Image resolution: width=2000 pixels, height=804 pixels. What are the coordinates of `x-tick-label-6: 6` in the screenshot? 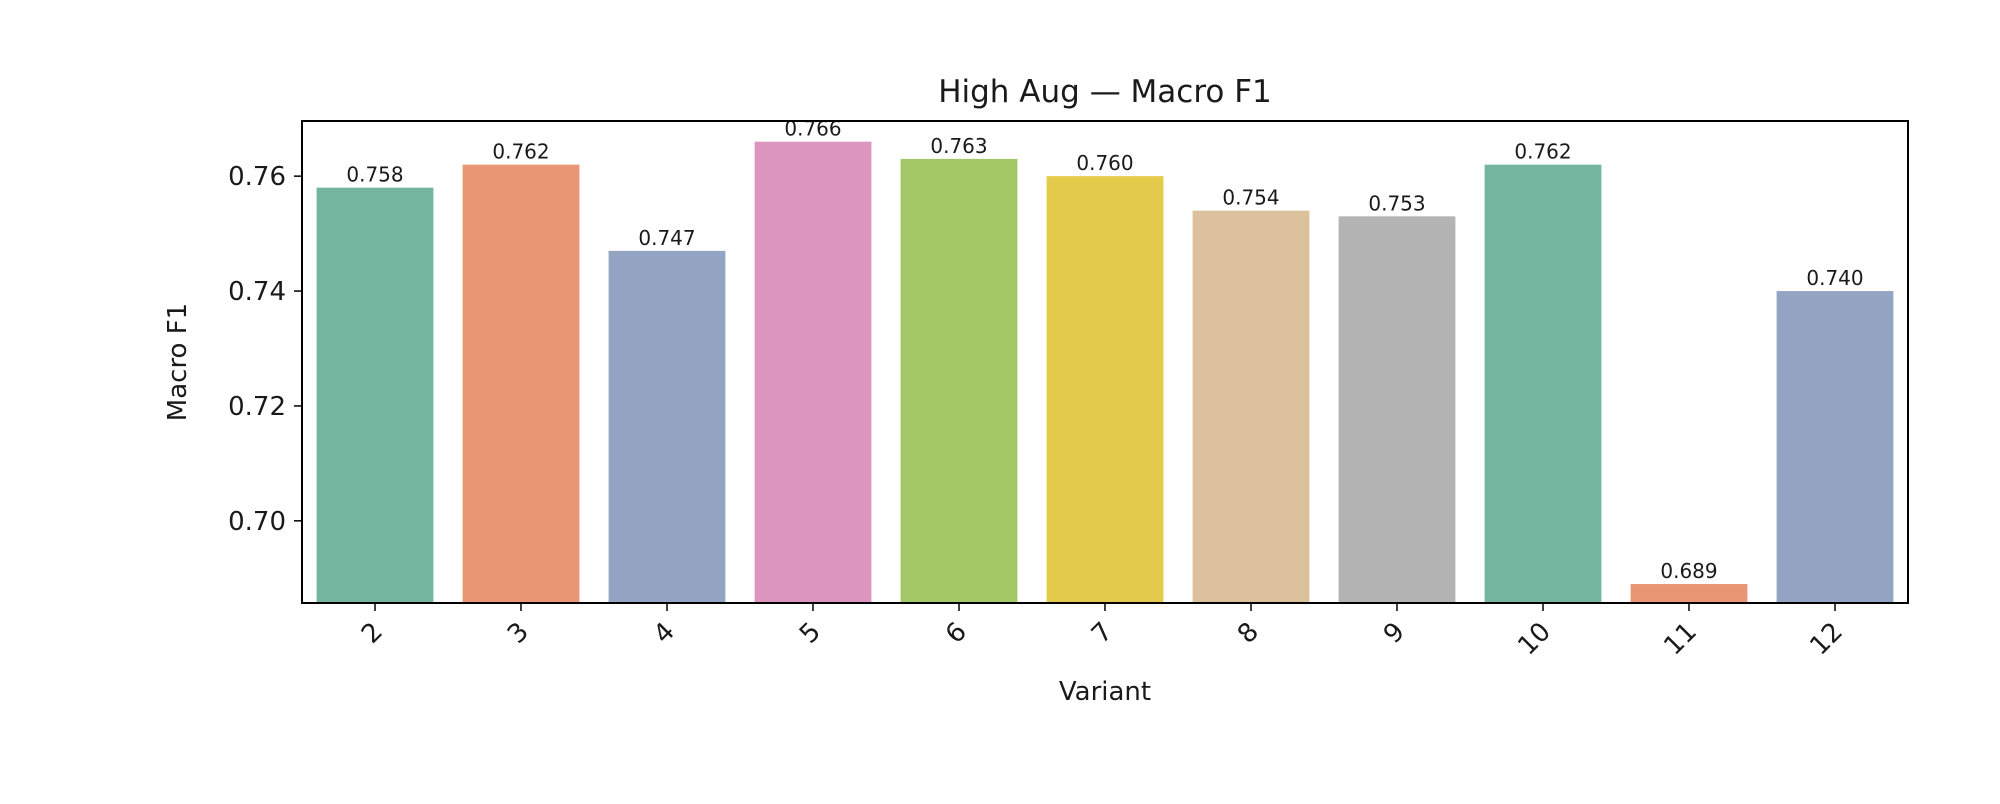 It's located at (956, 633).